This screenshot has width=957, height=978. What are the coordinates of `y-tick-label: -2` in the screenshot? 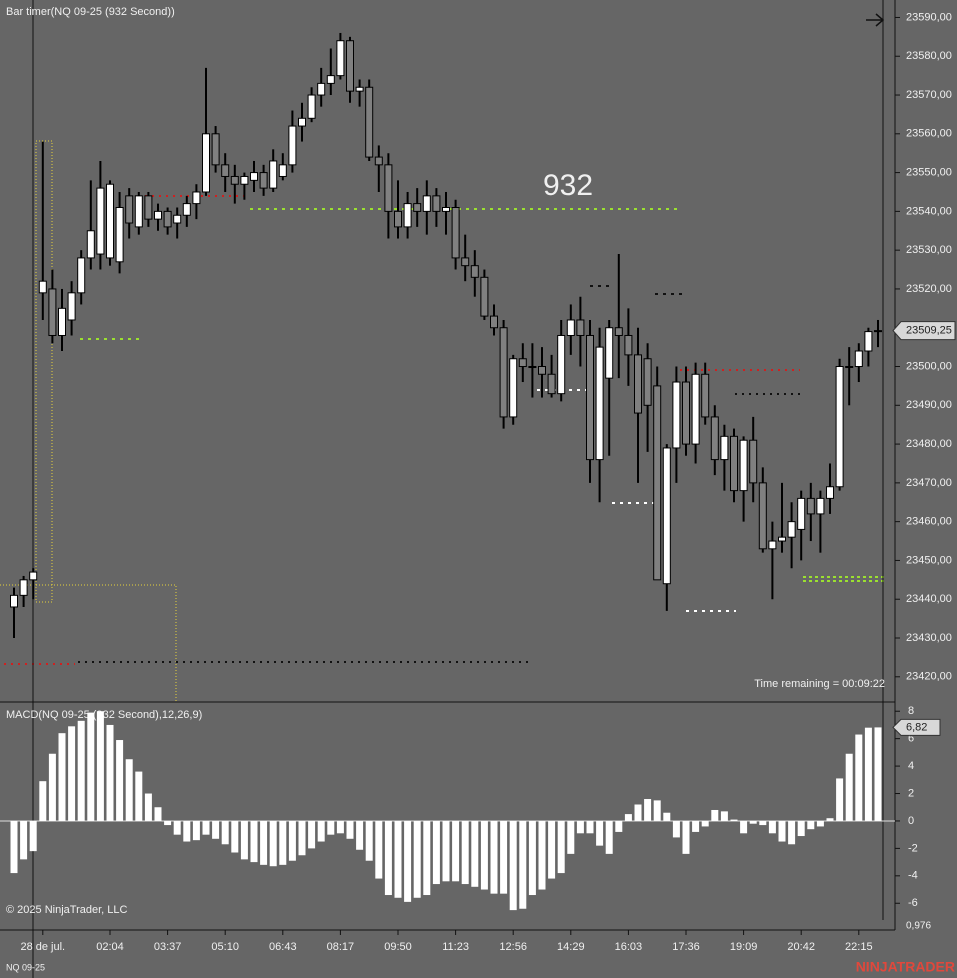 It's located at (913, 848).